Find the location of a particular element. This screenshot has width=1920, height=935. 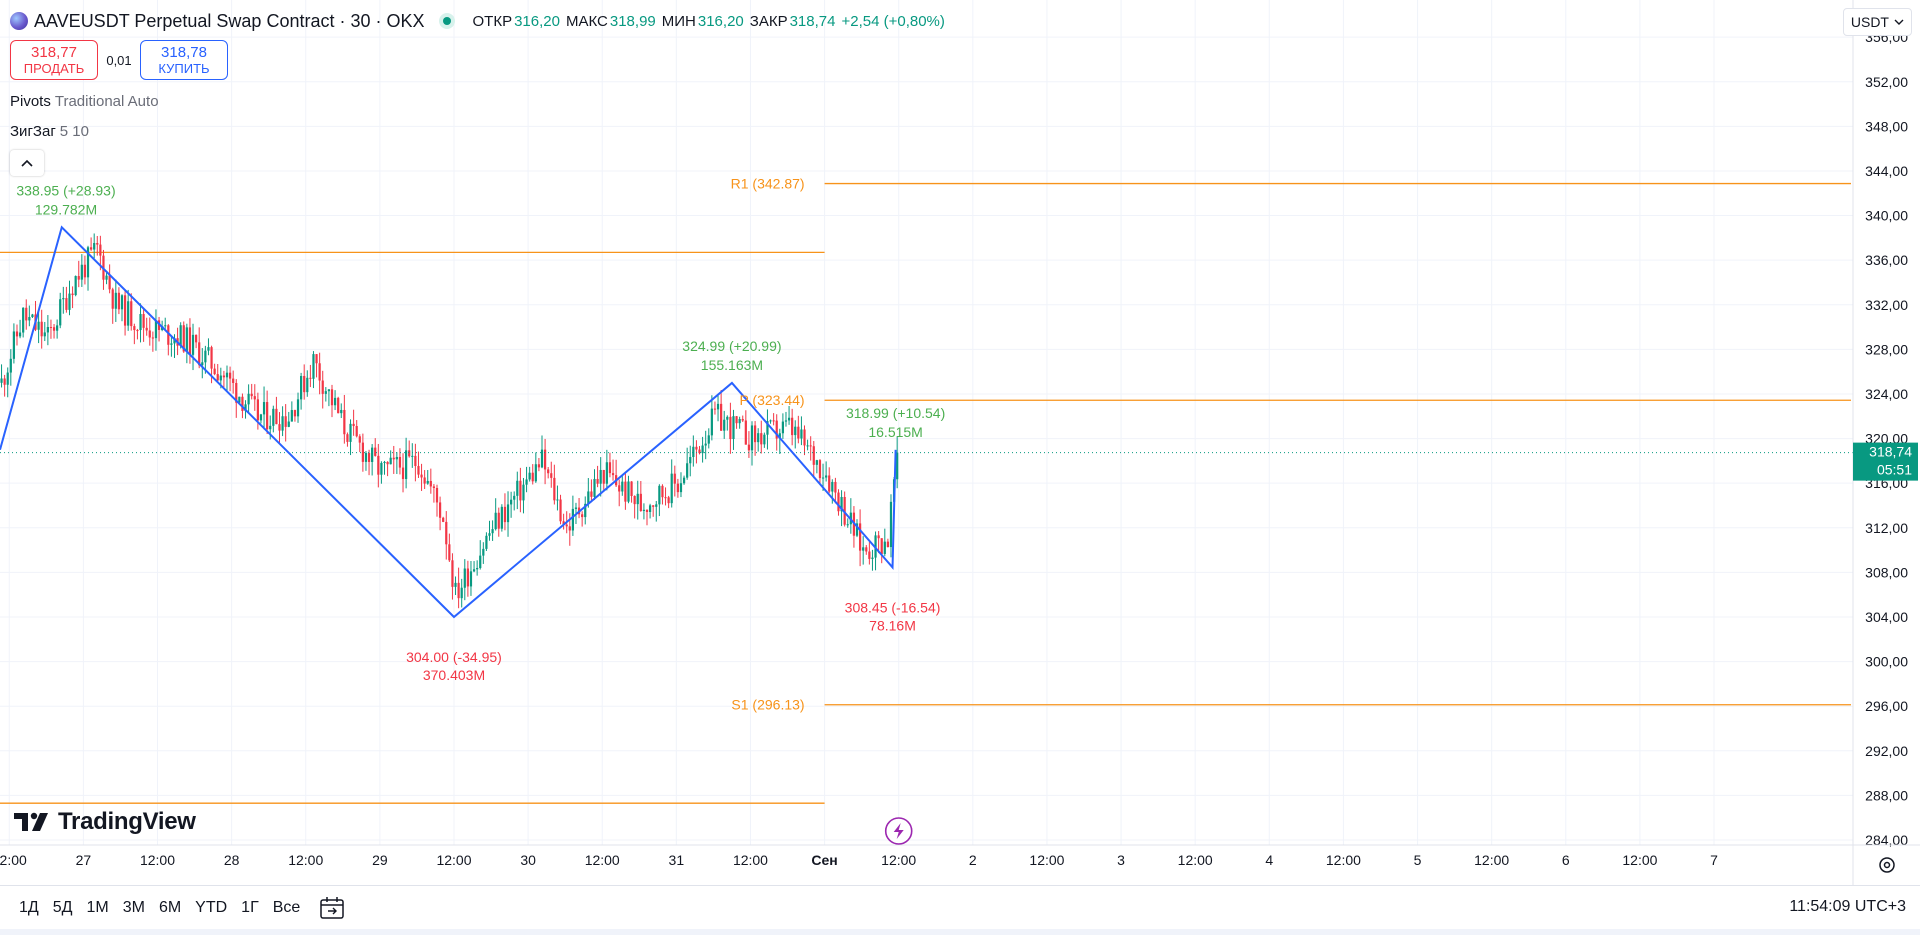

x-tick-label: 5 is located at coordinates (1418, 860).